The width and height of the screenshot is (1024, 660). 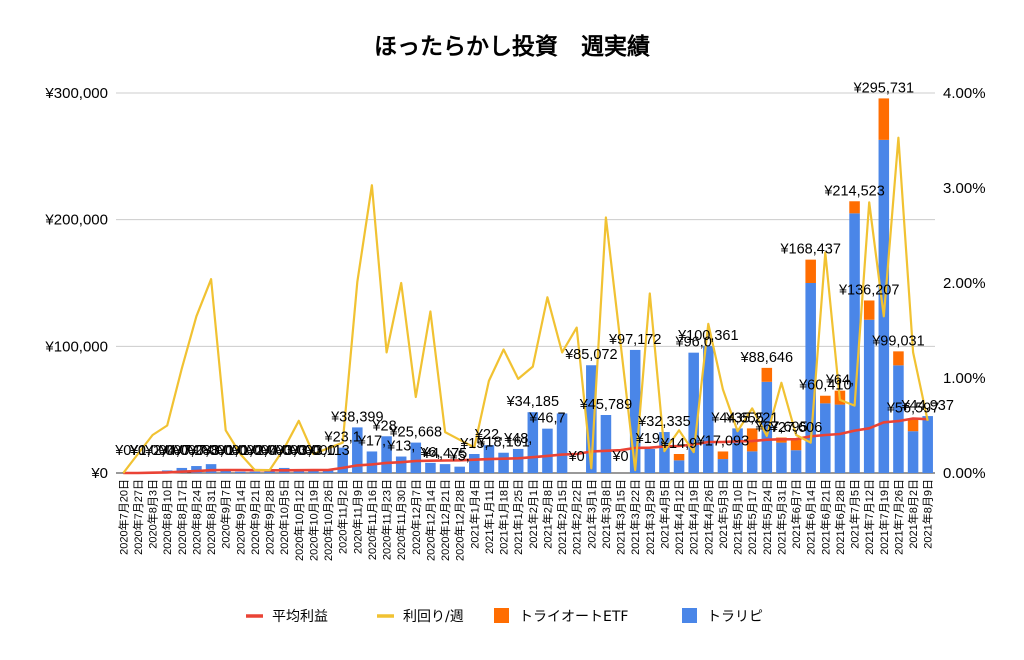 What do you see at coordinates (459, 457) in the screenshot?
I see `data-label: ¥5,` at bounding box center [459, 457].